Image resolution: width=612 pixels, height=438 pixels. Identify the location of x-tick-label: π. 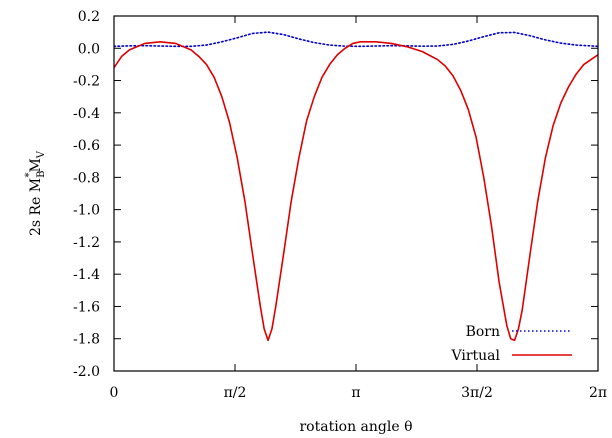
(355, 393).